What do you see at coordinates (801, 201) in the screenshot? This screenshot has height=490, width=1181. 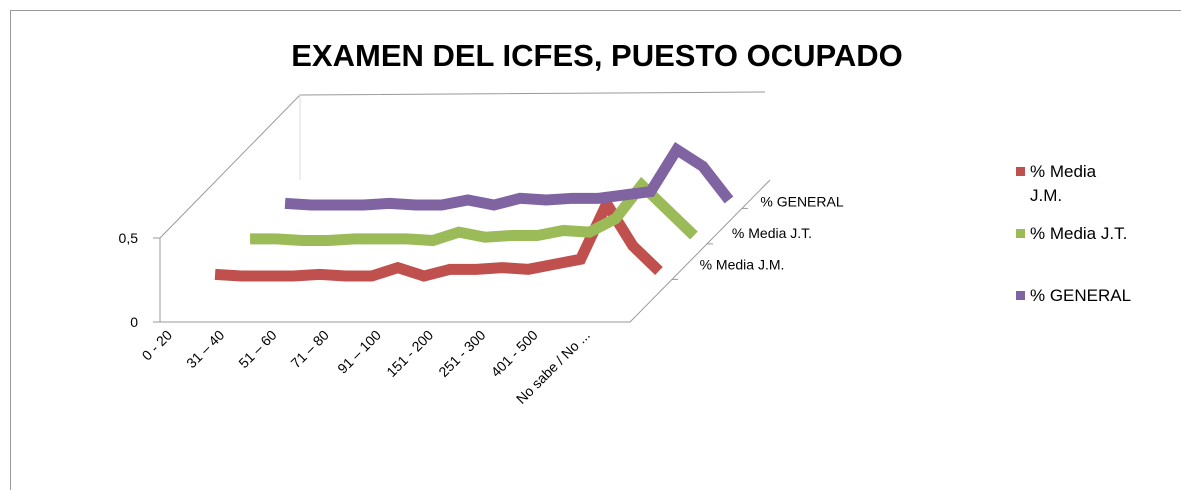 I see `depth-label: % GENERAL` at bounding box center [801, 201].